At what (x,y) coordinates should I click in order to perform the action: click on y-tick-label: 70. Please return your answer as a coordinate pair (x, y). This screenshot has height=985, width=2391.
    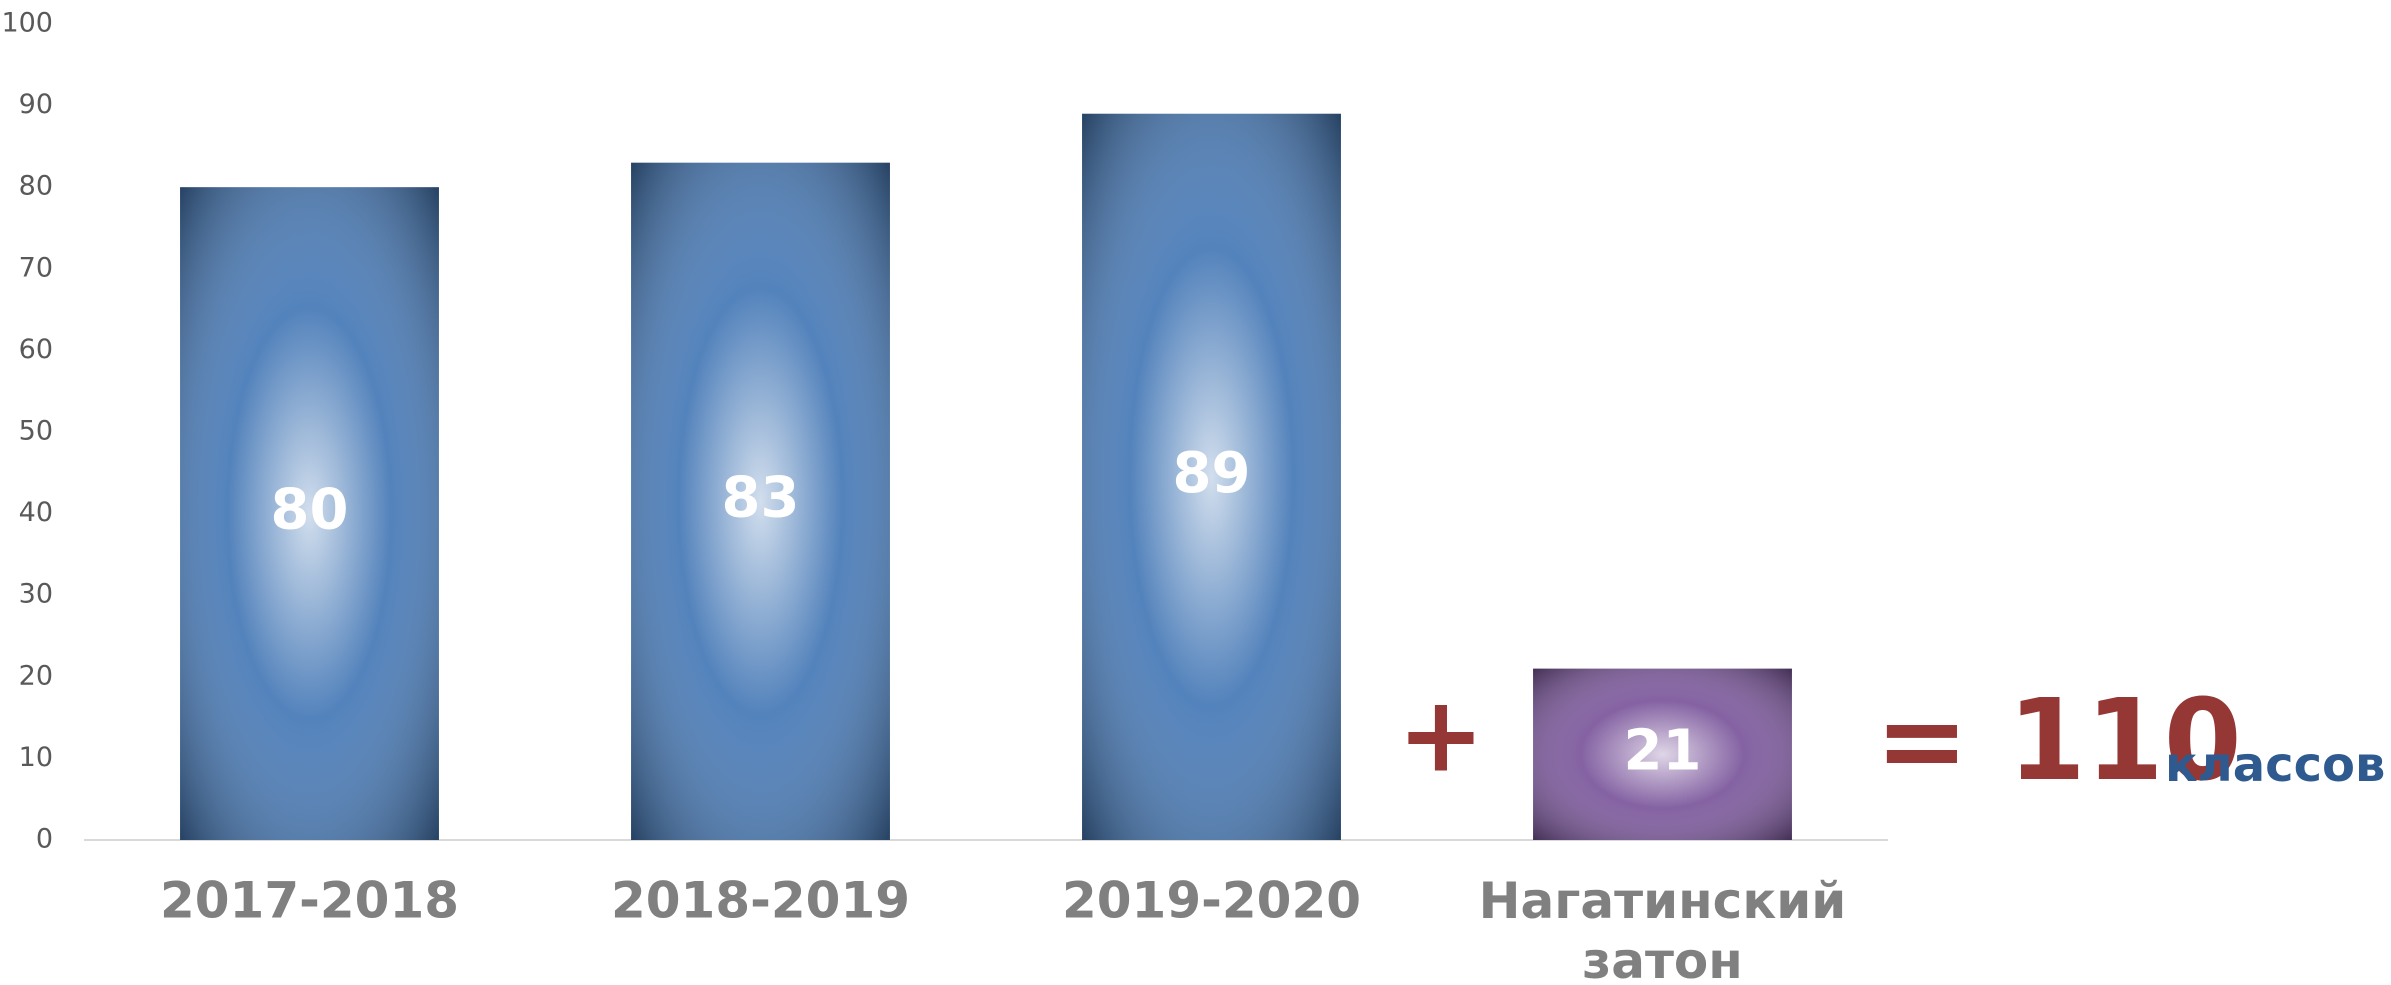
    Looking at the image, I should click on (36, 267).